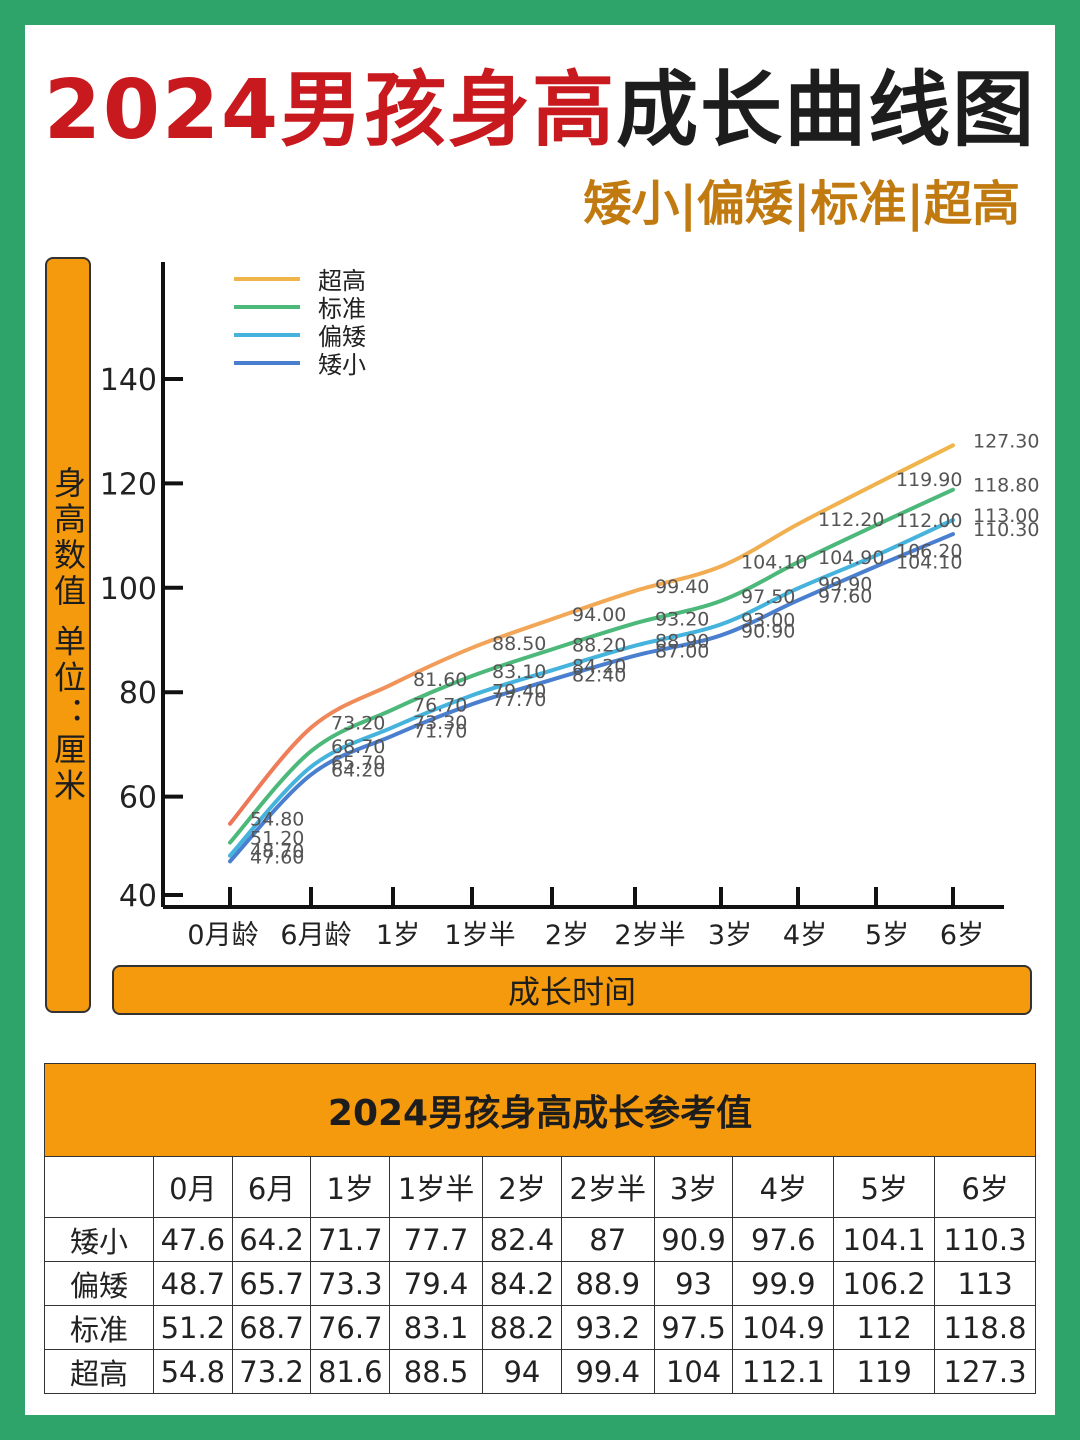 The height and width of the screenshot is (1440, 1080). What do you see at coordinates (599, 645) in the screenshot?
I see `data-label: 88.20` at bounding box center [599, 645].